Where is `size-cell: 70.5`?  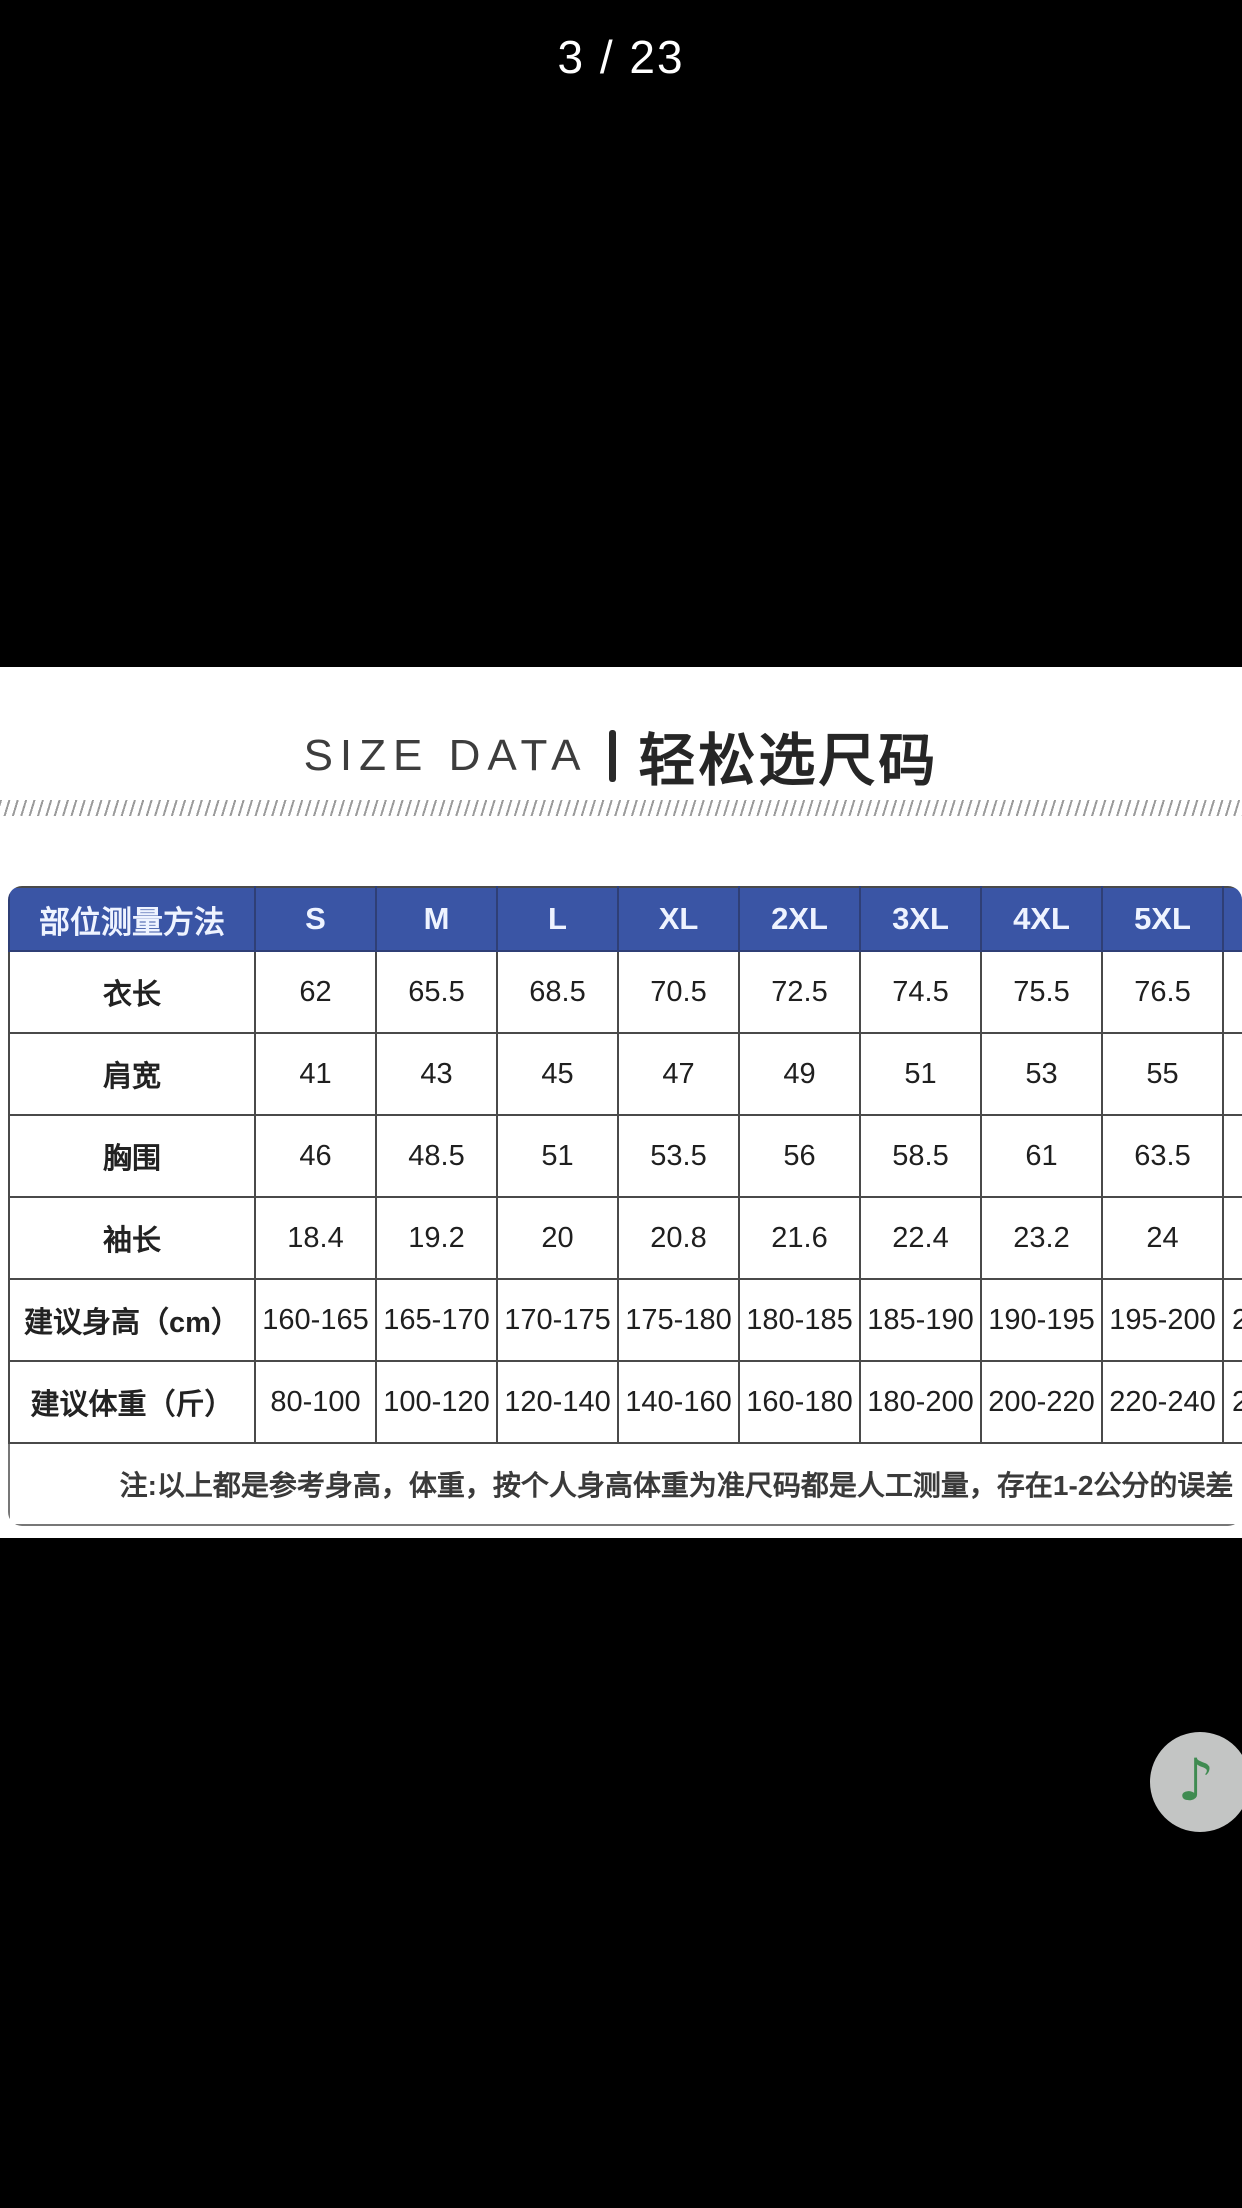 size-cell: 70.5 is located at coordinates (678, 992).